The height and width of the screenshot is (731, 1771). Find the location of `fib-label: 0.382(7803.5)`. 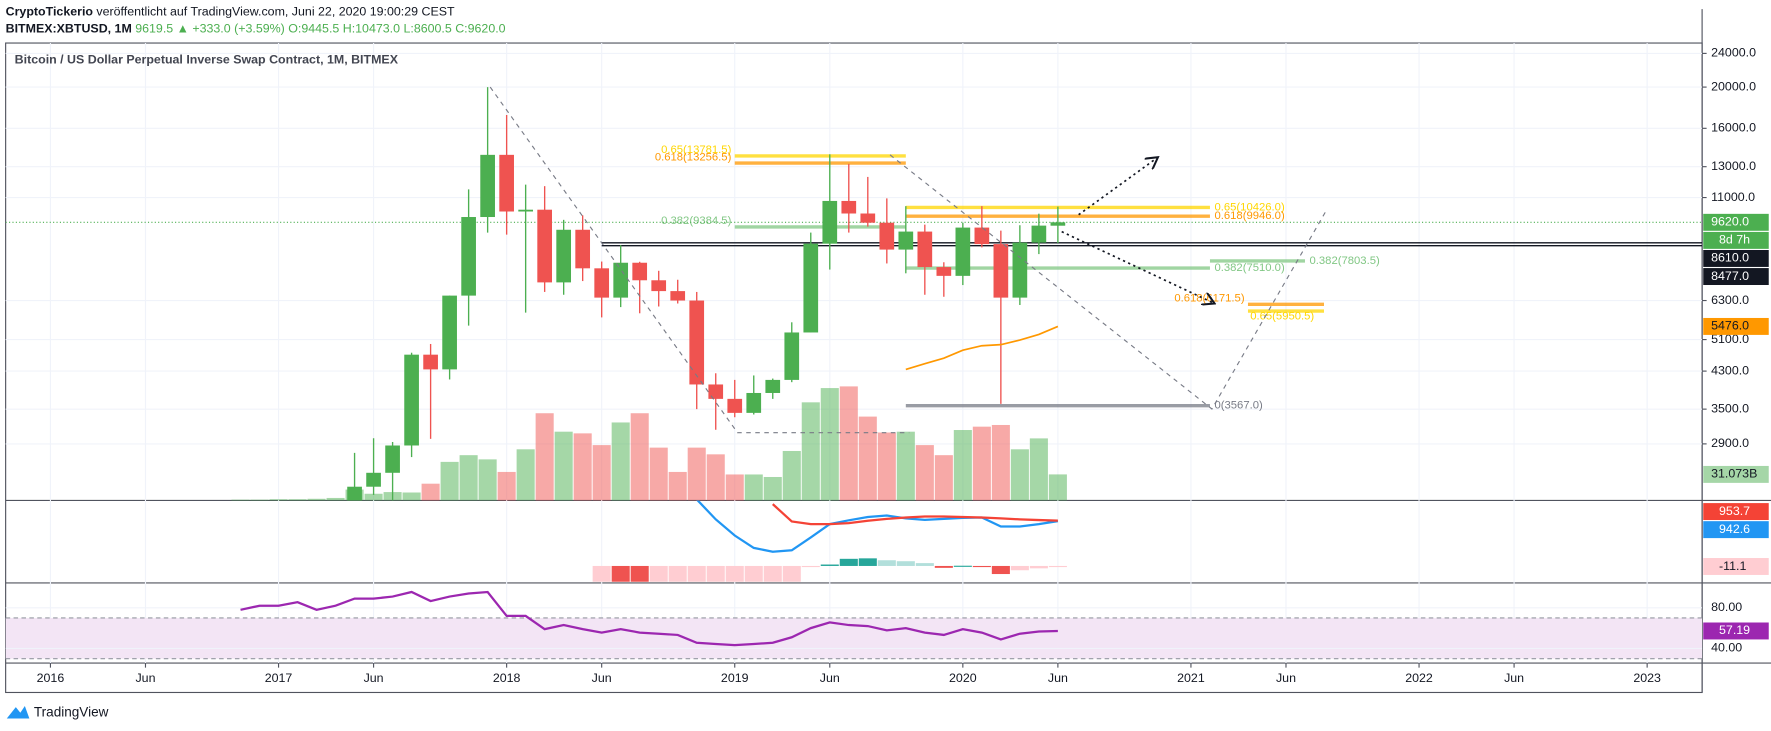

fib-label: 0.382(7803.5) is located at coordinates (1345, 261).